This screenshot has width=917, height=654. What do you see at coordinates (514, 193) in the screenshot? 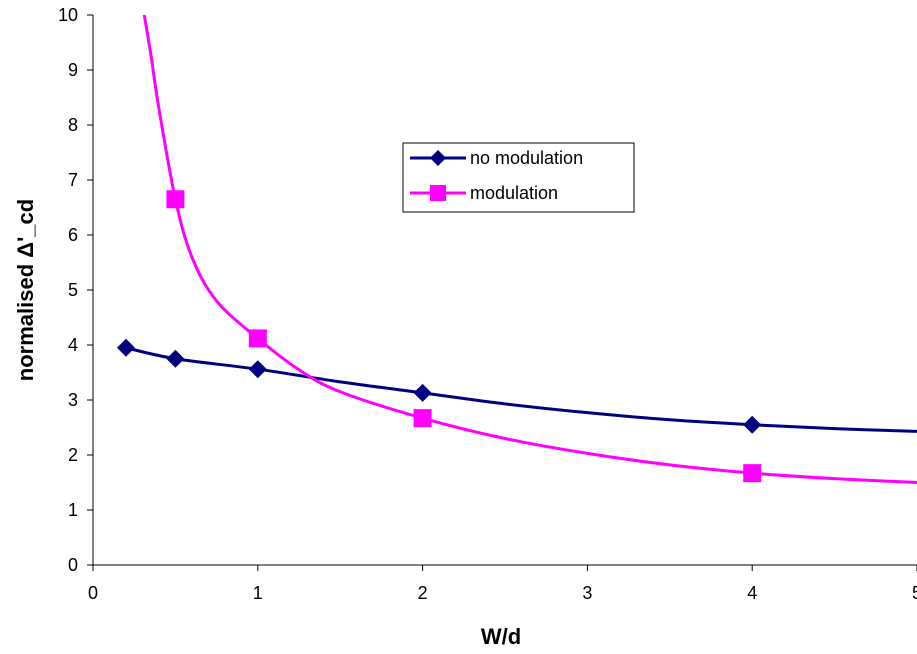
I see `legend-label-modulation: modulation` at bounding box center [514, 193].